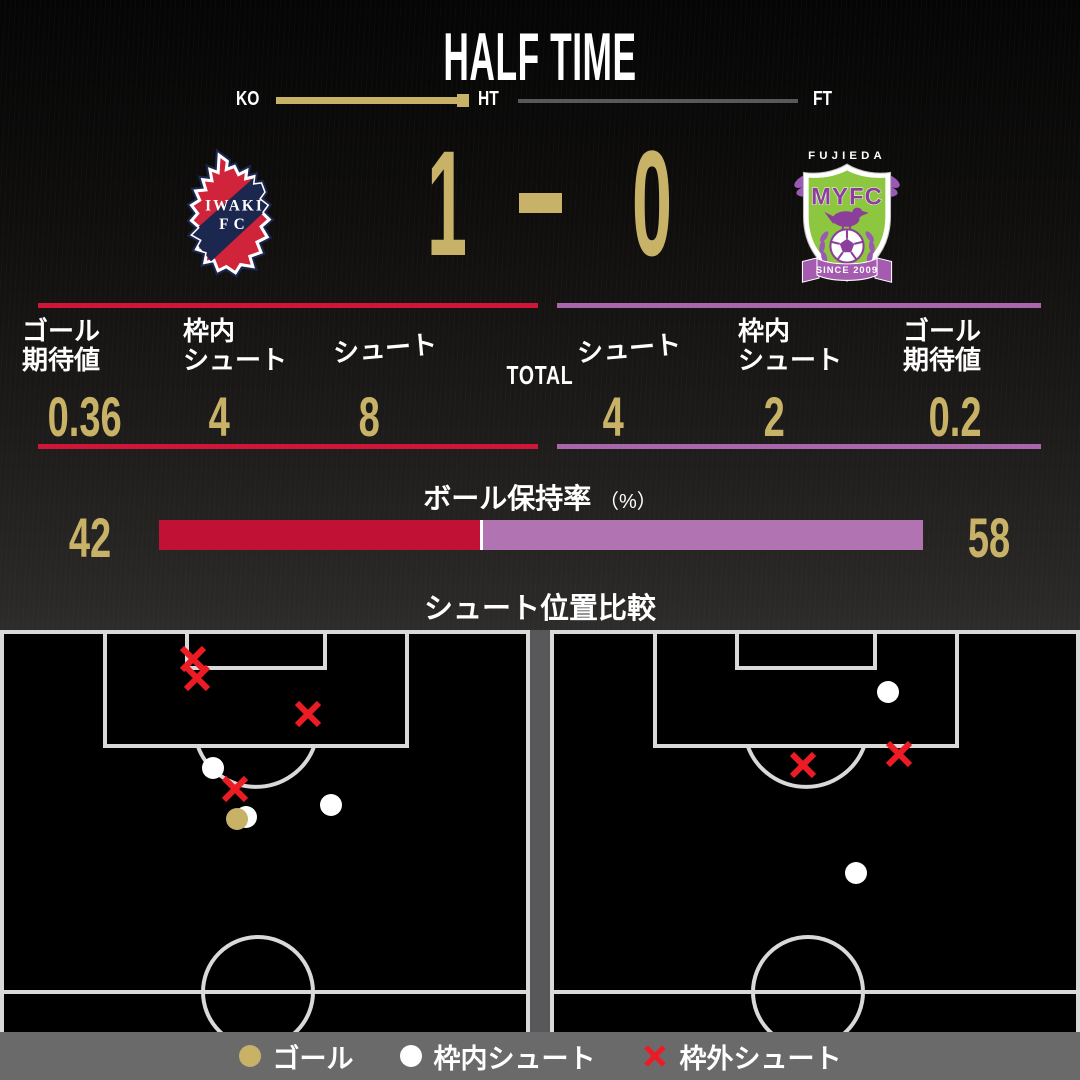  Describe the element at coordinates (481, 535) in the screenshot. I see `possession-divider` at that location.